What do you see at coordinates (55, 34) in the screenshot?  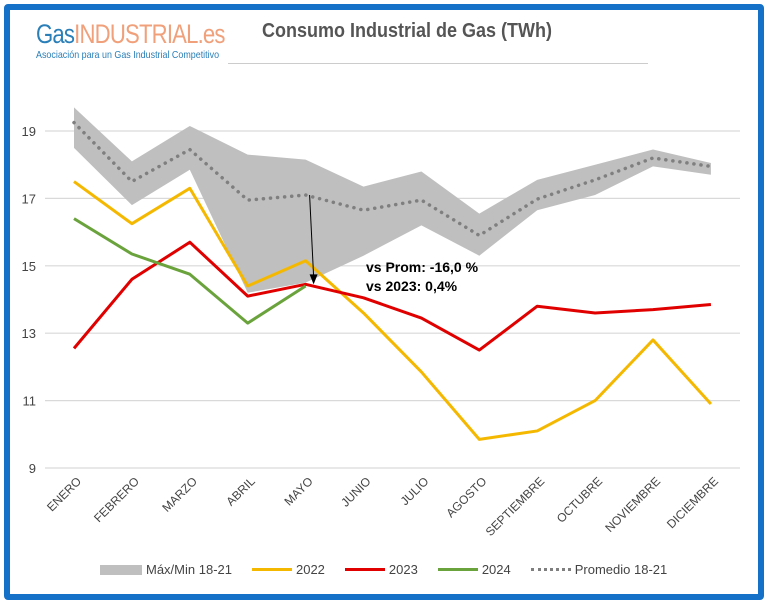 I see `logo-brand-gas: Gas` at bounding box center [55, 34].